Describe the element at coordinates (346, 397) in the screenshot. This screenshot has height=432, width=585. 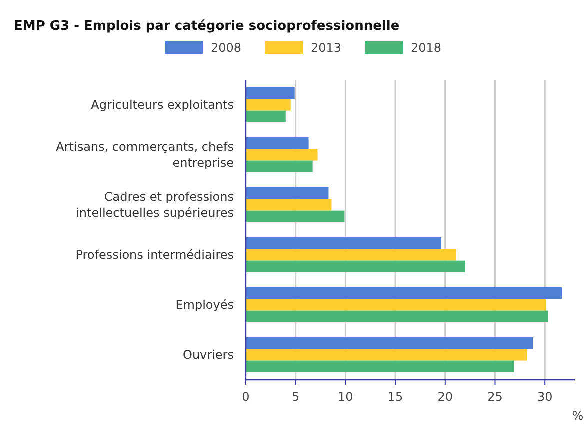
I see `x-tick-label: 10` at that location.